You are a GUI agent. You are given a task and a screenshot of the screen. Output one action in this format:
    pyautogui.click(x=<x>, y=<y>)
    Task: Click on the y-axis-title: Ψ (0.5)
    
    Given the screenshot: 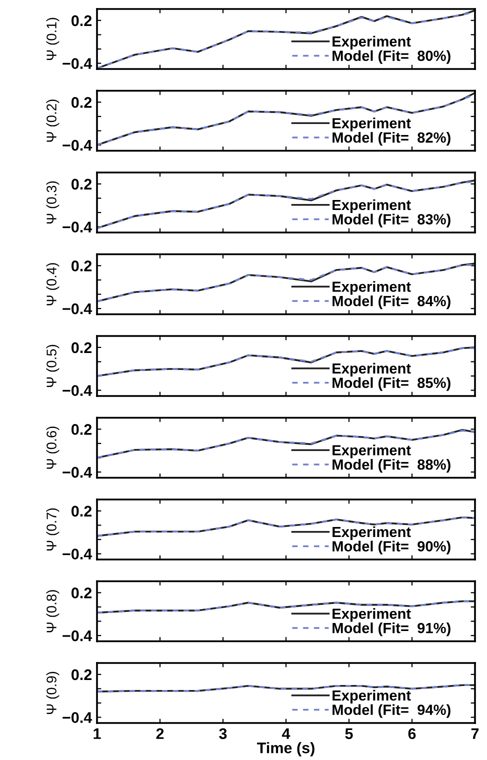 What is the action you would take?
    pyautogui.click(x=53, y=366)
    